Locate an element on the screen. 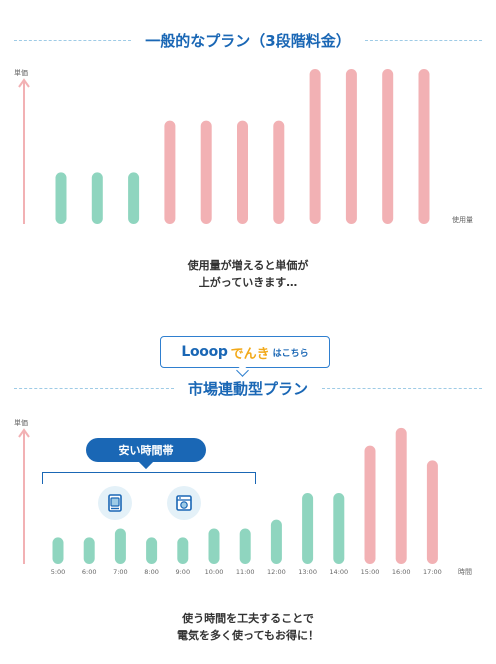 The height and width of the screenshot is (664, 496). caption-line: 使用量が増えると単価が is located at coordinates (248, 265).